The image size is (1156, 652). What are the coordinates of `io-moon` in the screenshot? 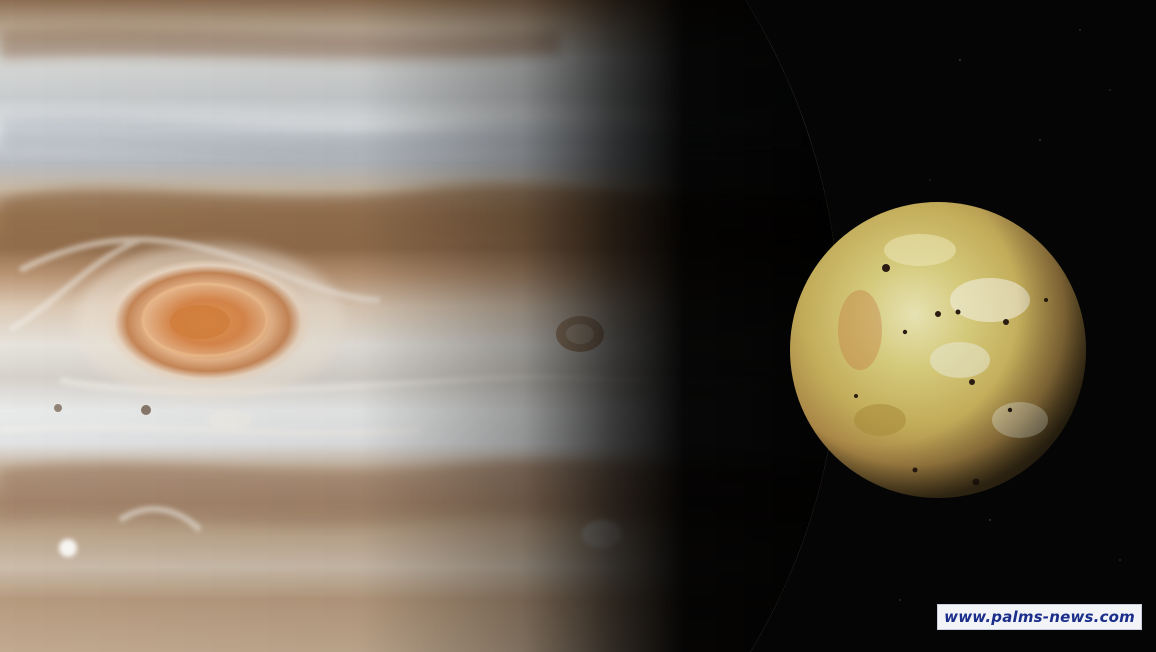 It's located at (938, 350).